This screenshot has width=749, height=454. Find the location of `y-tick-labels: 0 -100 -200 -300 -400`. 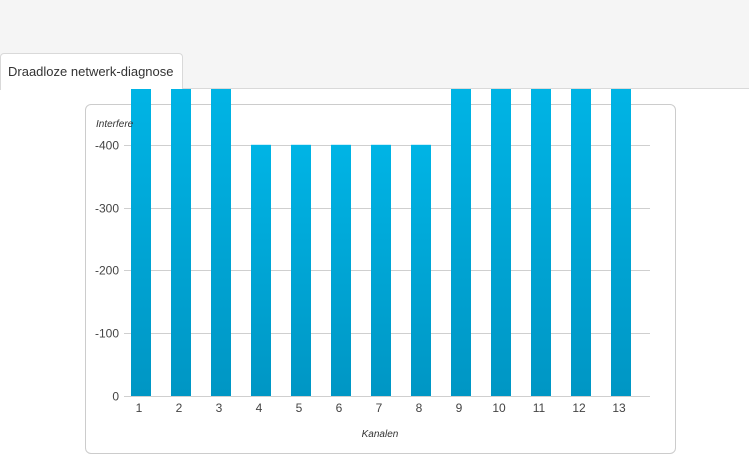

y-tick-labels: 0 -100 -200 -300 -400 is located at coordinates (107, 271).